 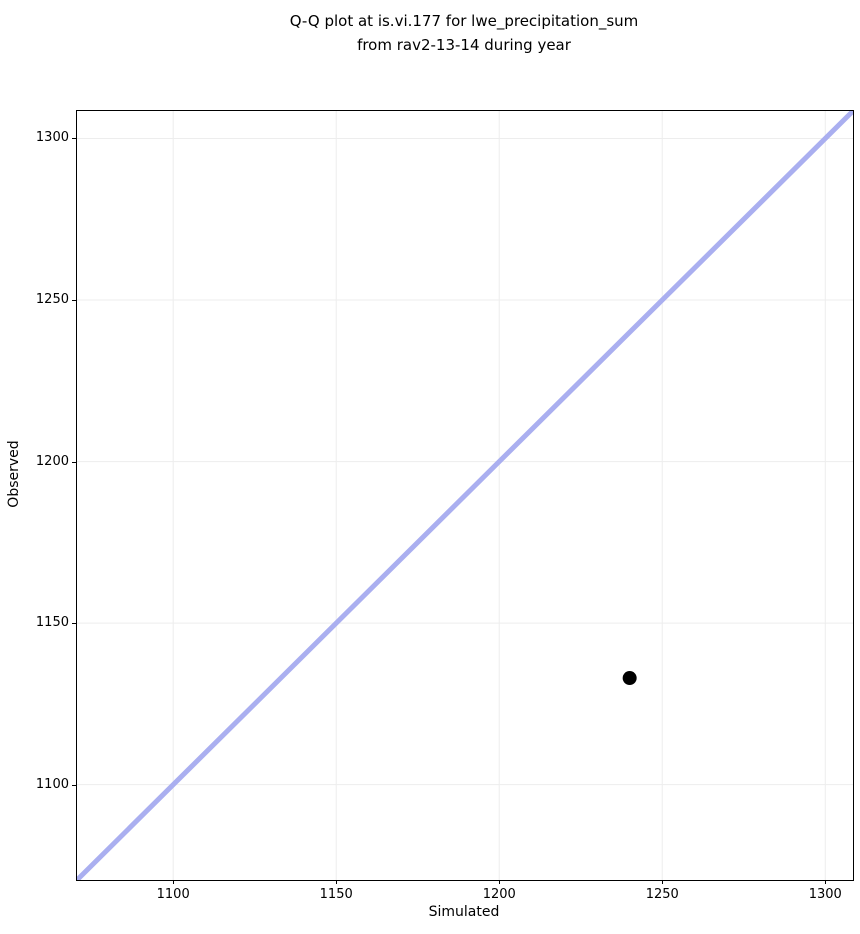 I want to click on data-point, so click(x=629, y=678).